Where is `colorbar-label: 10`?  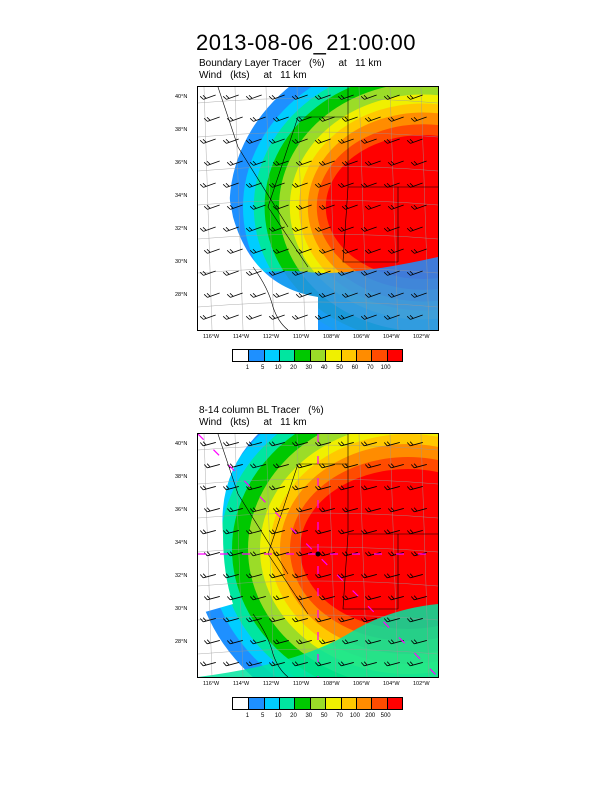
colorbar-label: 10 is located at coordinates (278, 716).